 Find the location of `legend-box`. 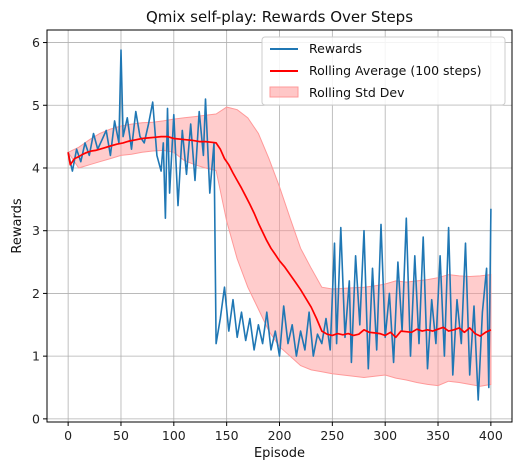

legend-box is located at coordinates (383, 71).